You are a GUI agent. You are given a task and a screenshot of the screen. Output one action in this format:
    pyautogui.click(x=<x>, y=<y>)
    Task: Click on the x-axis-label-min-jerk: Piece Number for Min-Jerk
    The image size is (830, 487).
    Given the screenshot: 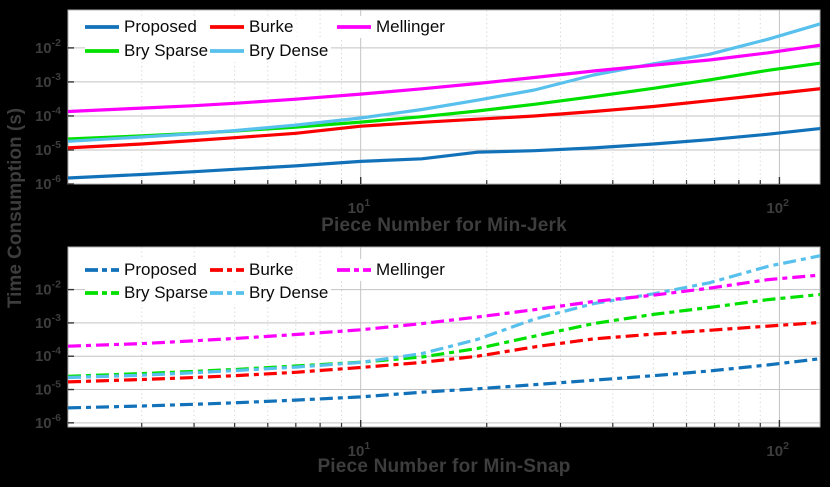 What is the action you would take?
    pyautogui.click(x=444, y=225)
    